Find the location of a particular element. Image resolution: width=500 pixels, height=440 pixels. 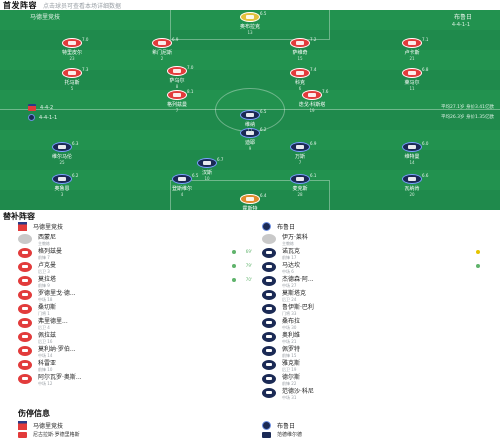

home-player: 8.1 格列兹曼 7 is located at coordinates (177, 101).